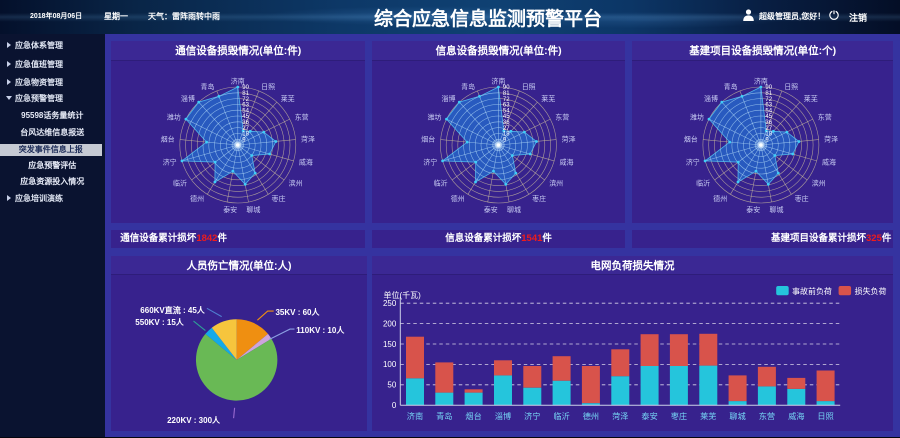 This screenshot has width=900, height=438. What do you see at coordinates (390, 303) in the screenshot?
I see `svg-text: 250` at bounding box center [390, 303].